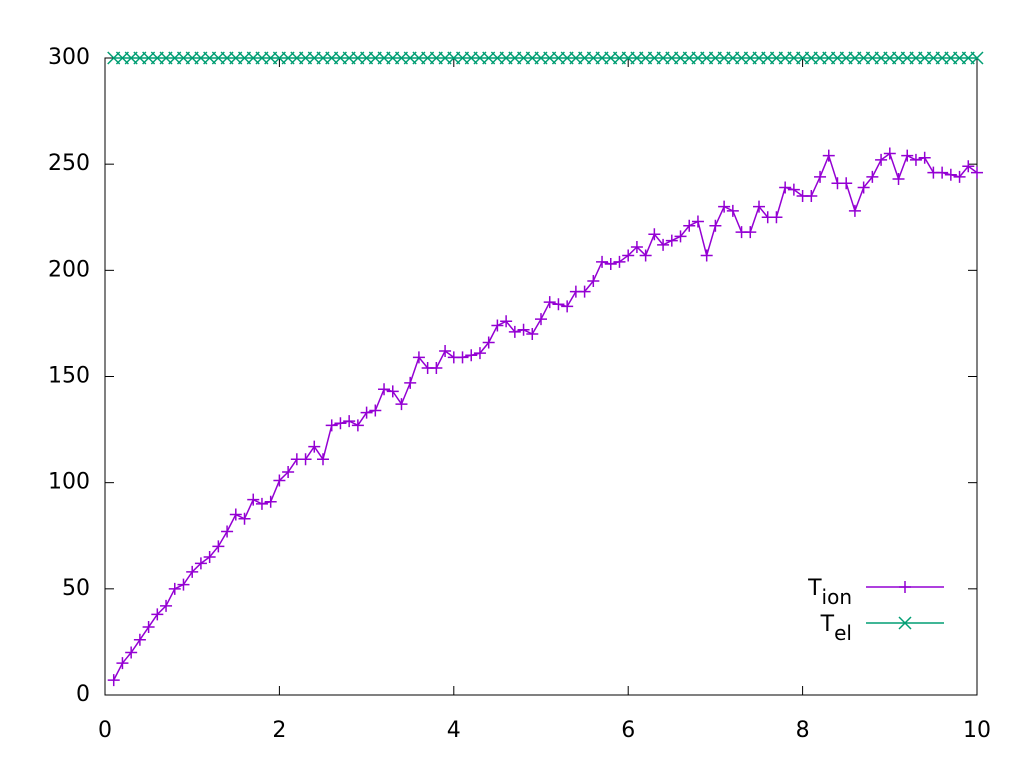 This screenshot has width=1024, height=768. I want to click on x-tick-label: 8, so click(803, 730).